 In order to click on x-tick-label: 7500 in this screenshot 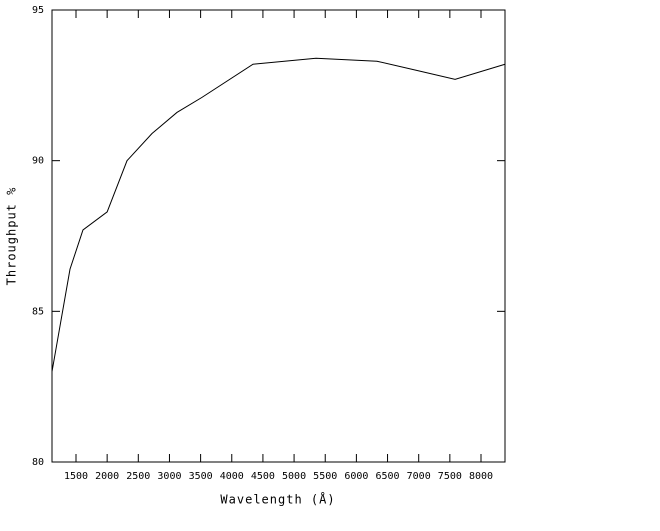, I will do `click(450, 476)`.